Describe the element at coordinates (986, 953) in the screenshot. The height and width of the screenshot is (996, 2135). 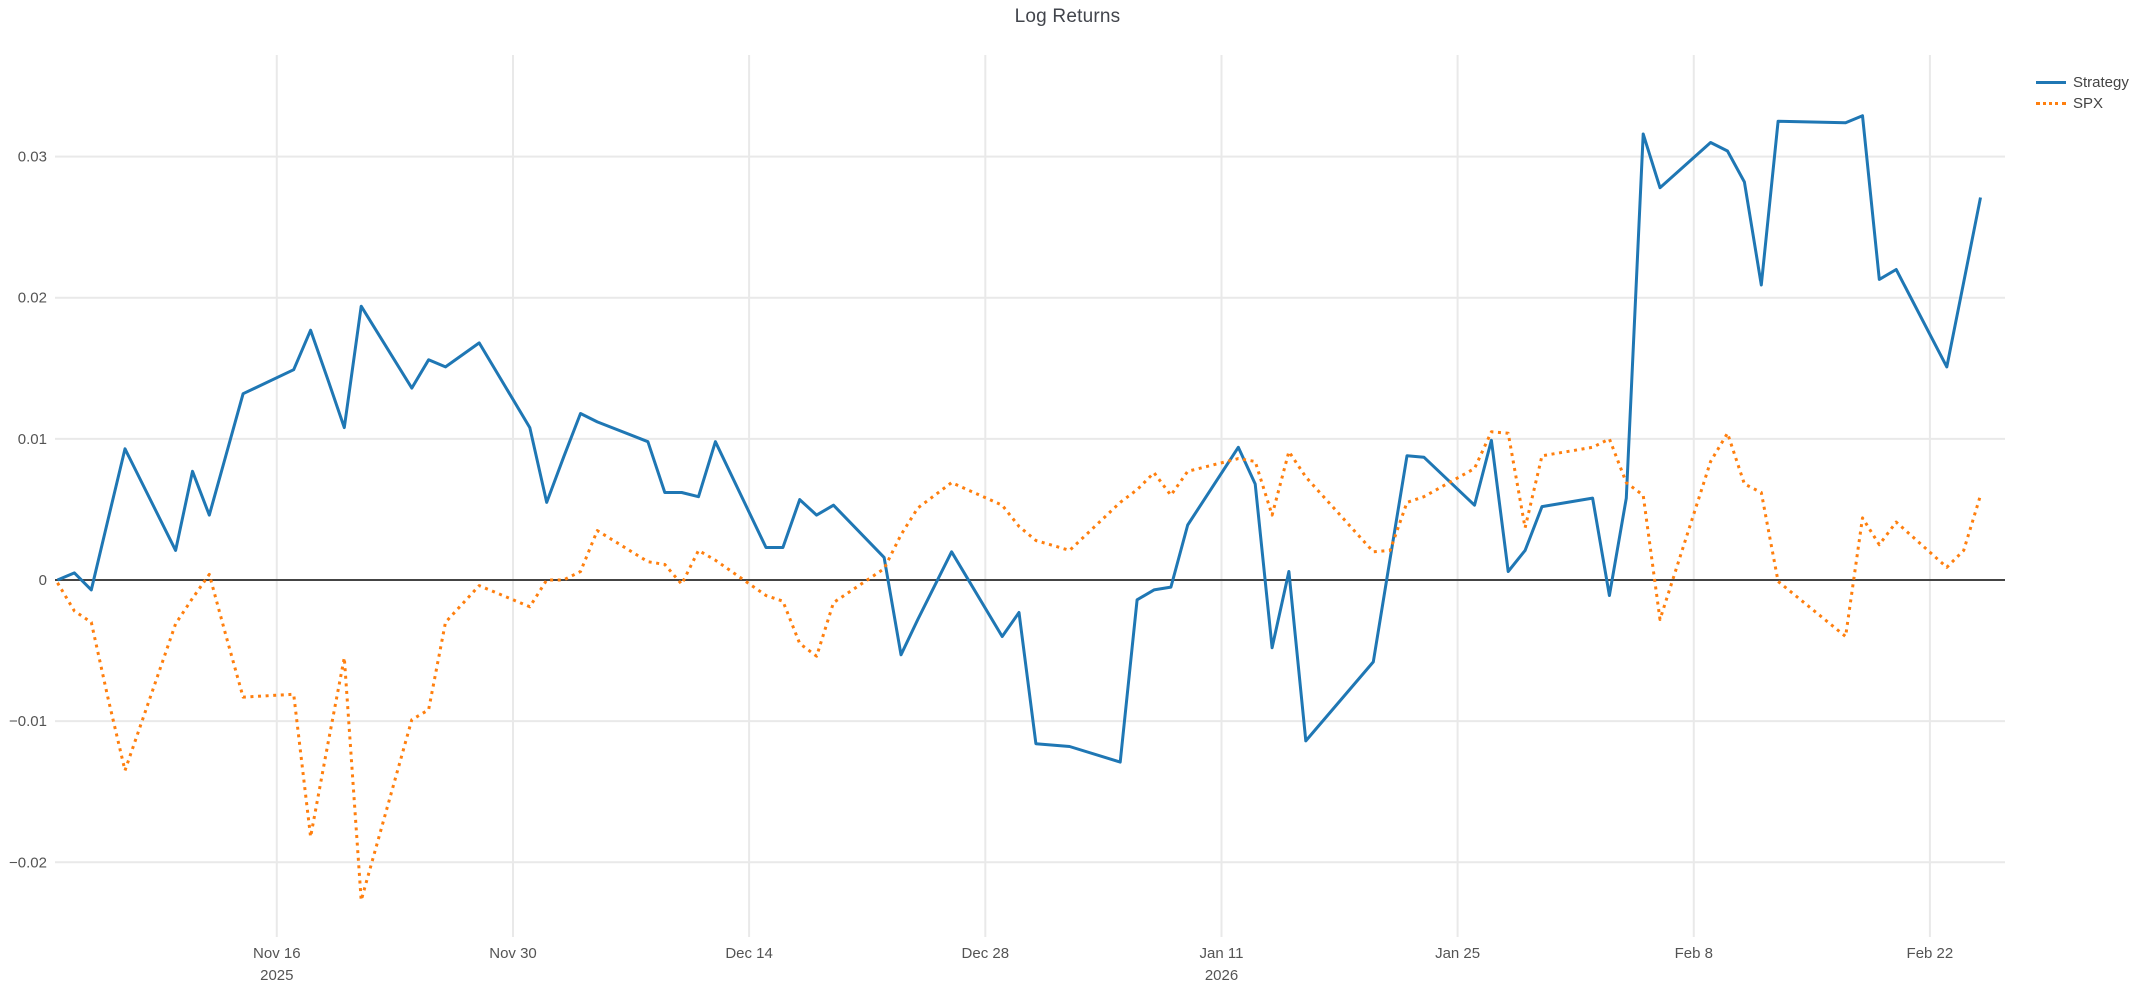
I see `x-tick-label: Dec 28` at that location.